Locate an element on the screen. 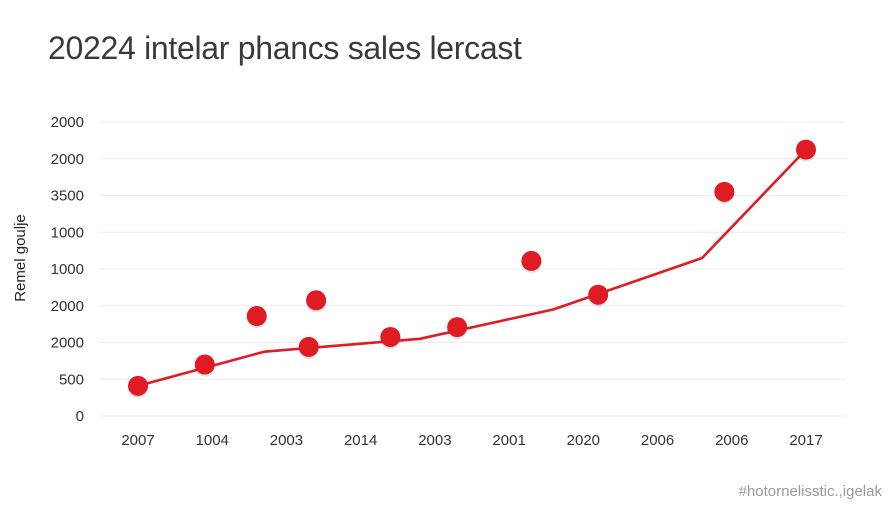  watermark: #hotornelisstic.,igelak is located at coordinates (810, 491).